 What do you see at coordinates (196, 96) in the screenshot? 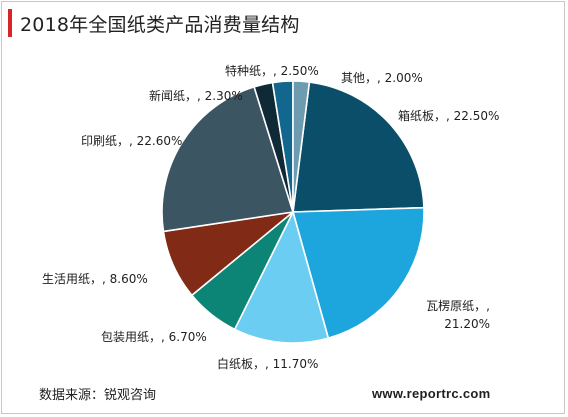
I see `slice-label-newsprint: 新闻纸，, 2.30%` at bounding box center [196, 96].